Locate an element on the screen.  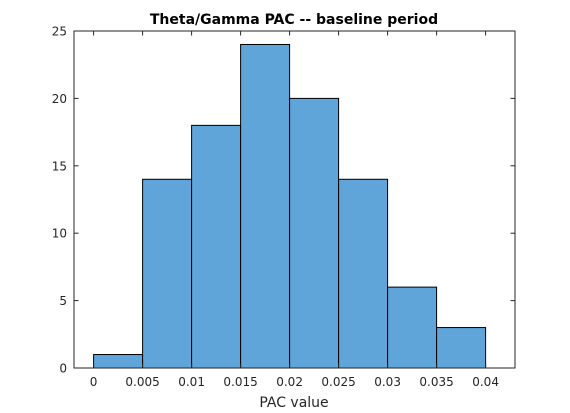
x-tick-label: 0.025 is located at coordinates (338, 382).